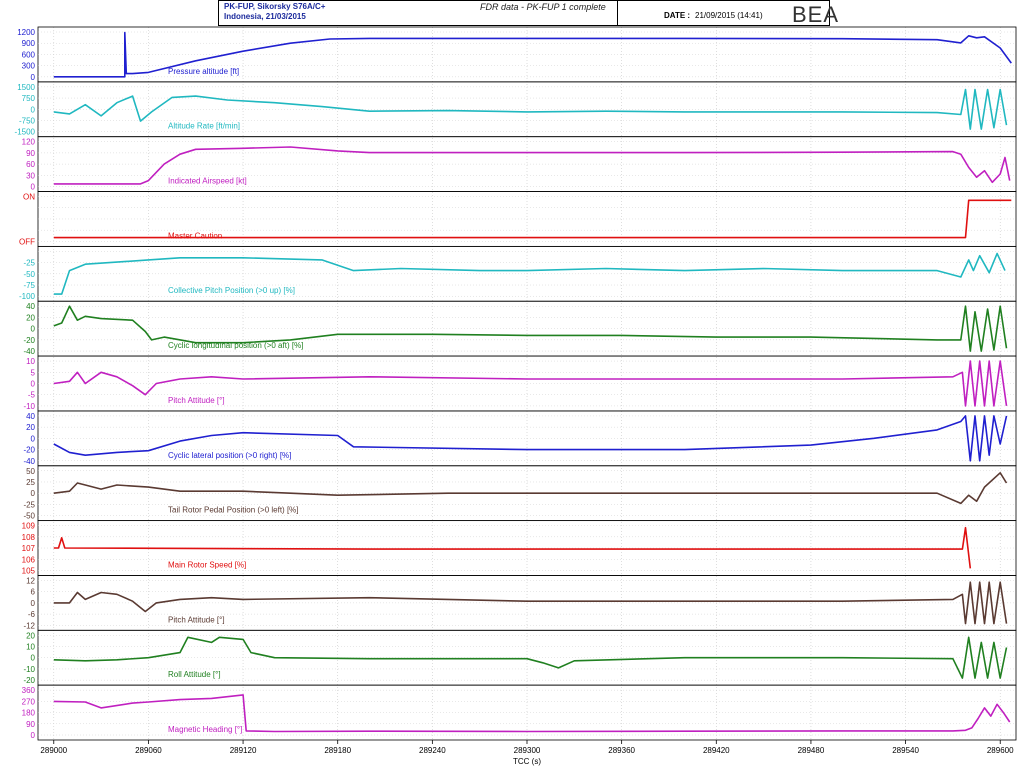 This screenshot has width=1024, height=774. What do you see at coordinates (29, 548) in the screenshot?
I see `y-tick-label: 107` at bounding box center [29, 548].